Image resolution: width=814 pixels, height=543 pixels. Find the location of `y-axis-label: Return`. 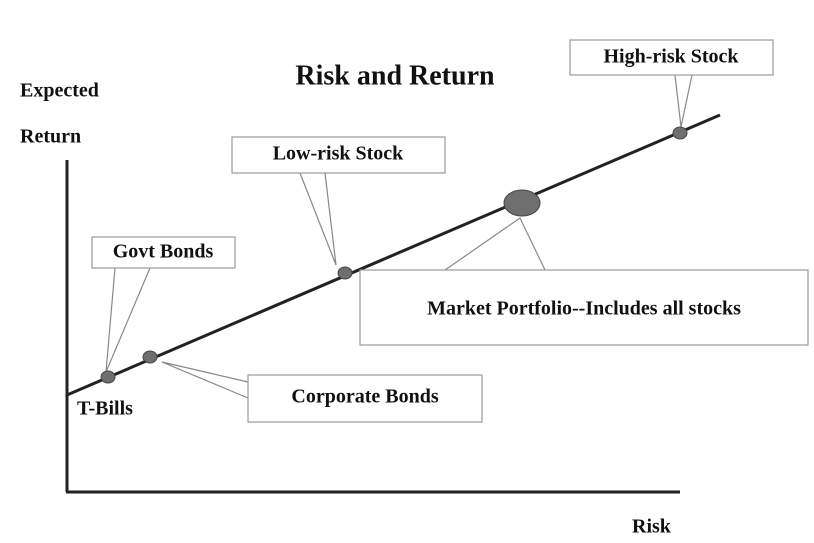

y-axis-label: Return is located at coordinates (50, 137).